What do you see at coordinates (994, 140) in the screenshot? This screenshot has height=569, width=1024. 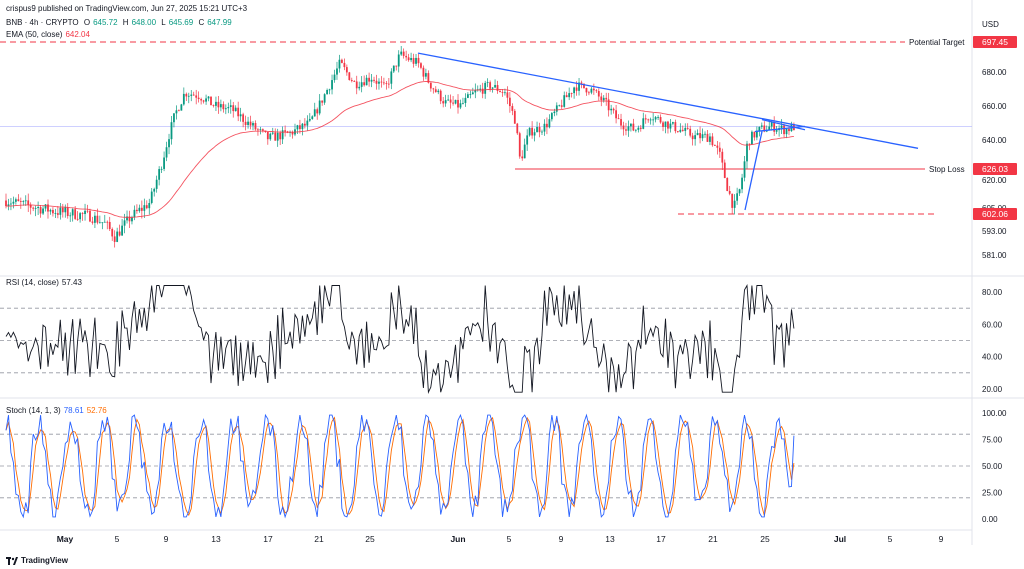 I see `price-tick-label: 640.00` at bounding box center [994, 140].